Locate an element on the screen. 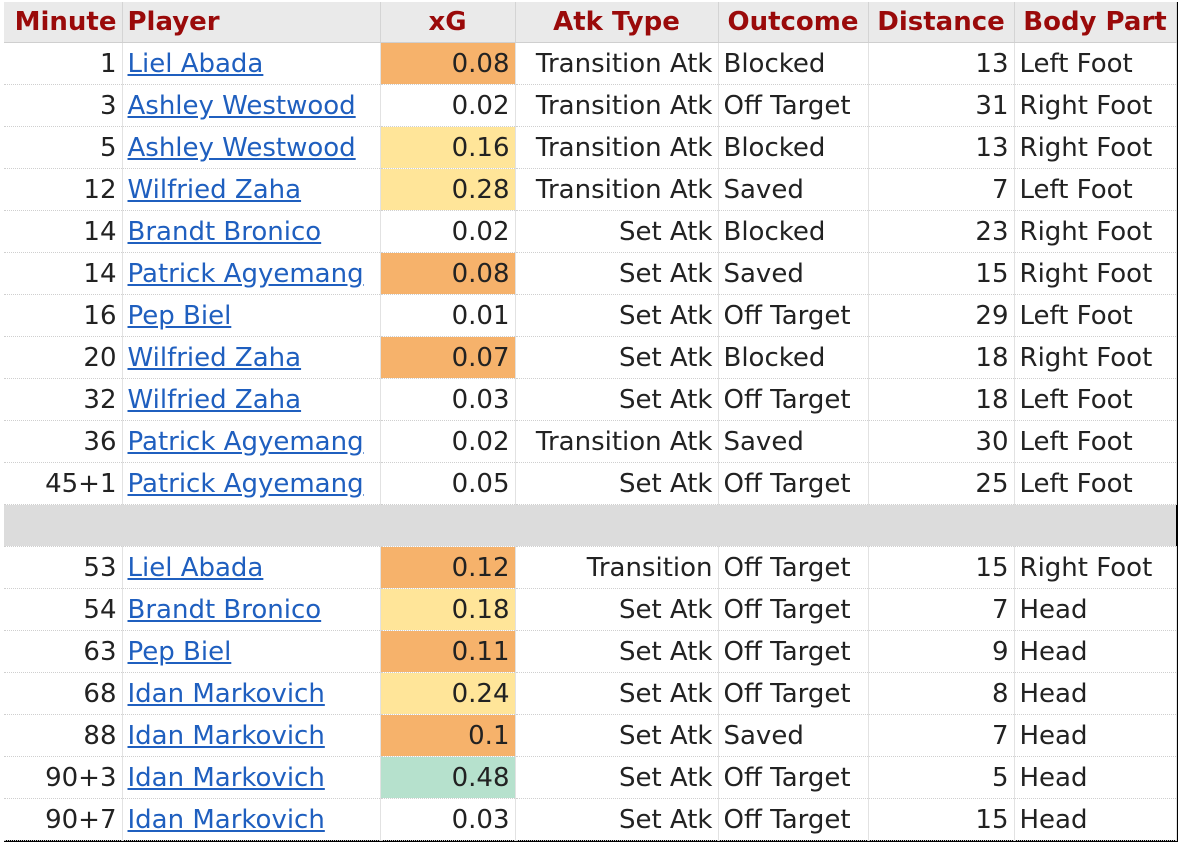 The image size is (1178, 854). cell-player: Brandt Bronico is located at coordinates (251, 609).